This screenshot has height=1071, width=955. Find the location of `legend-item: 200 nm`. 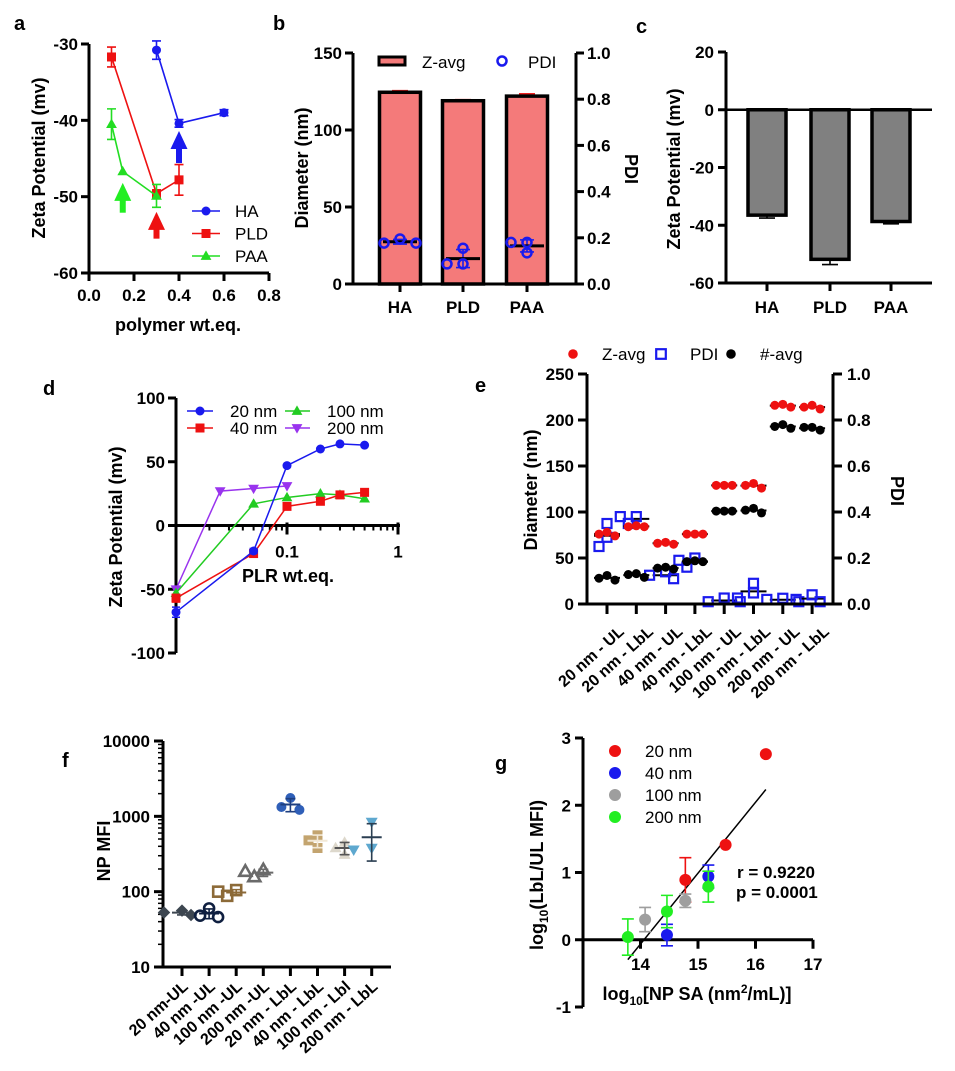

legend-item: 200 nm is located at coordinates (334, 428).